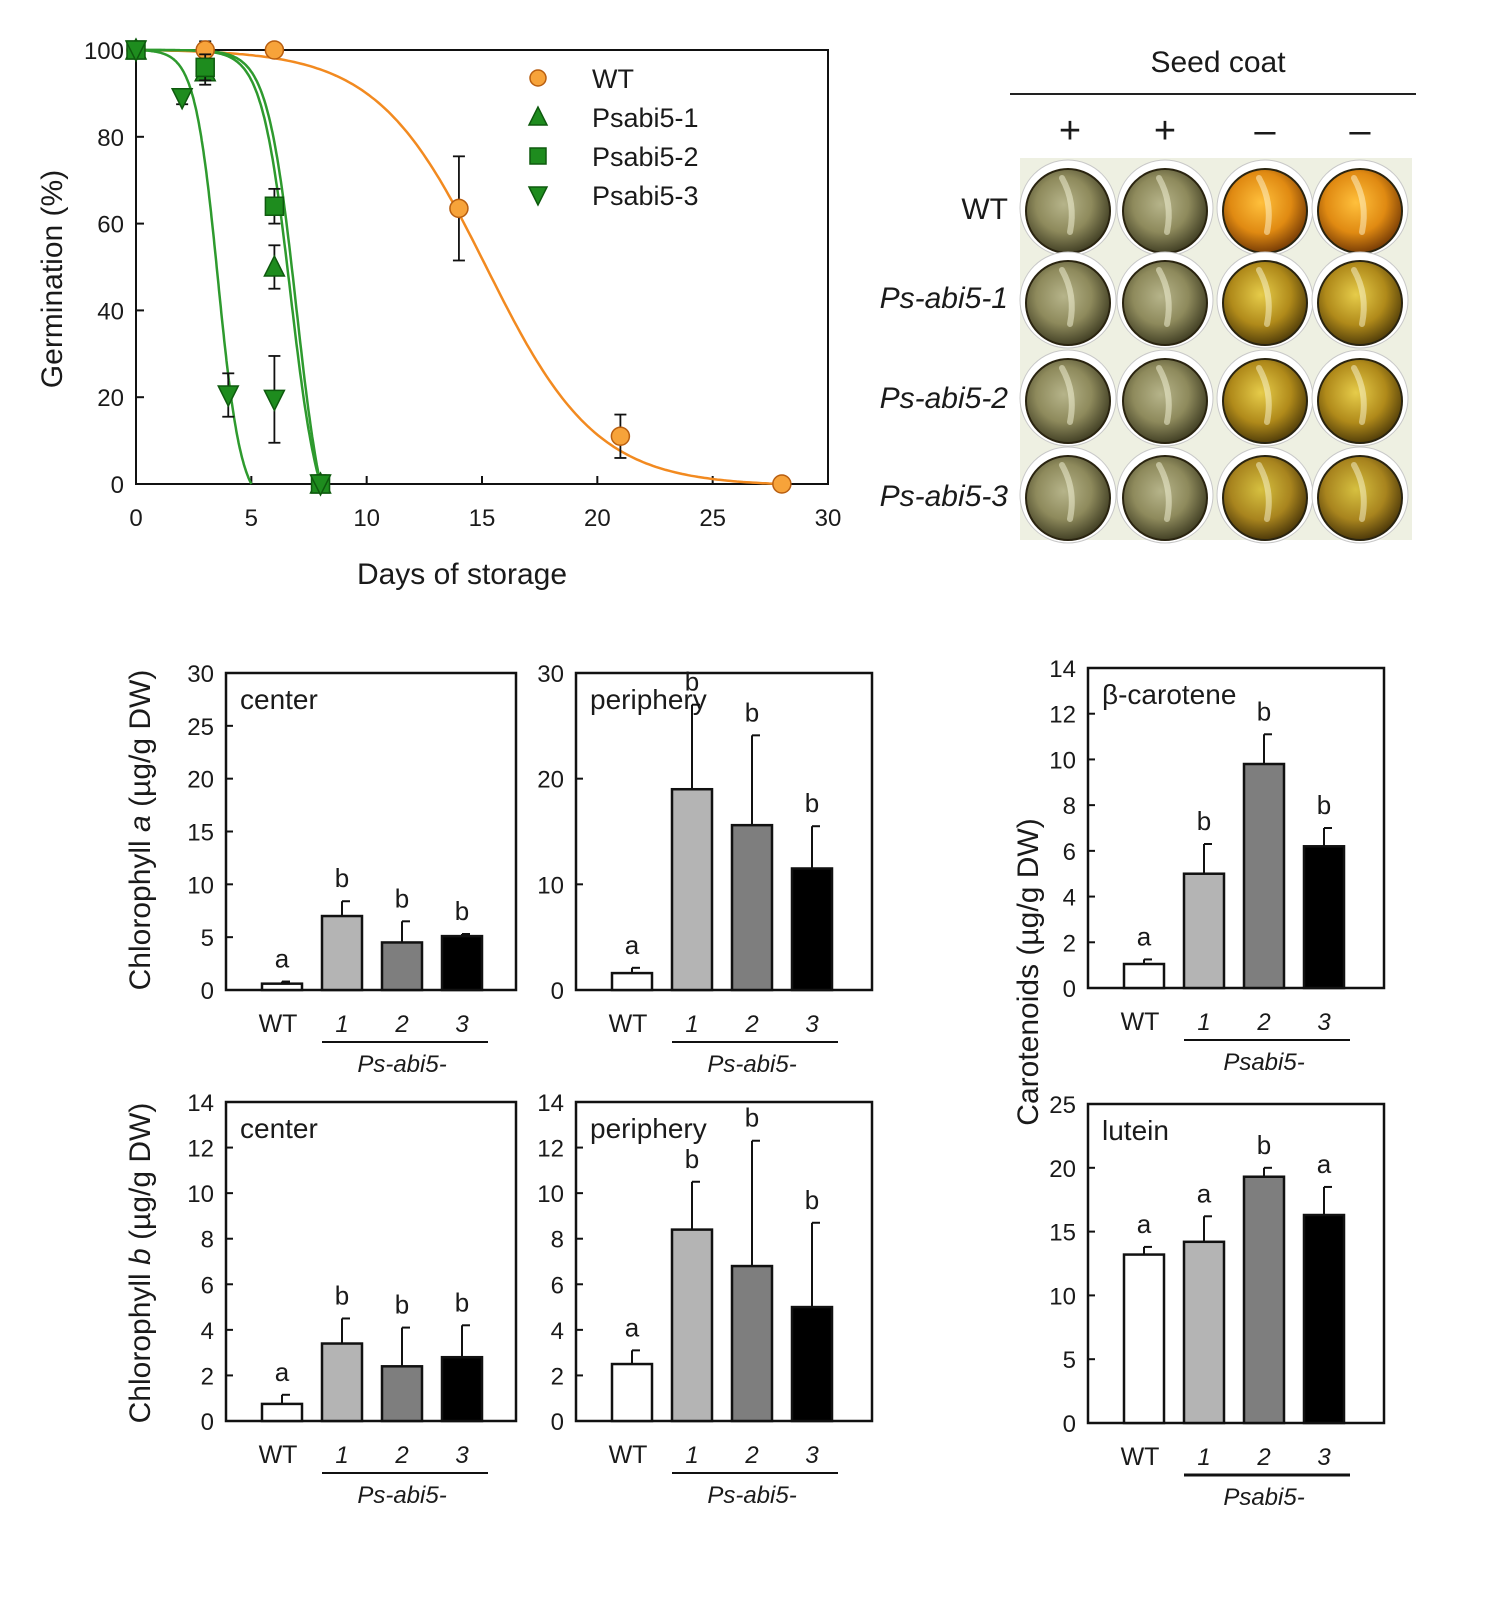  I want to click on seed-row-label-psabi5-2: Ps-abi5-2, so click(944, 398).